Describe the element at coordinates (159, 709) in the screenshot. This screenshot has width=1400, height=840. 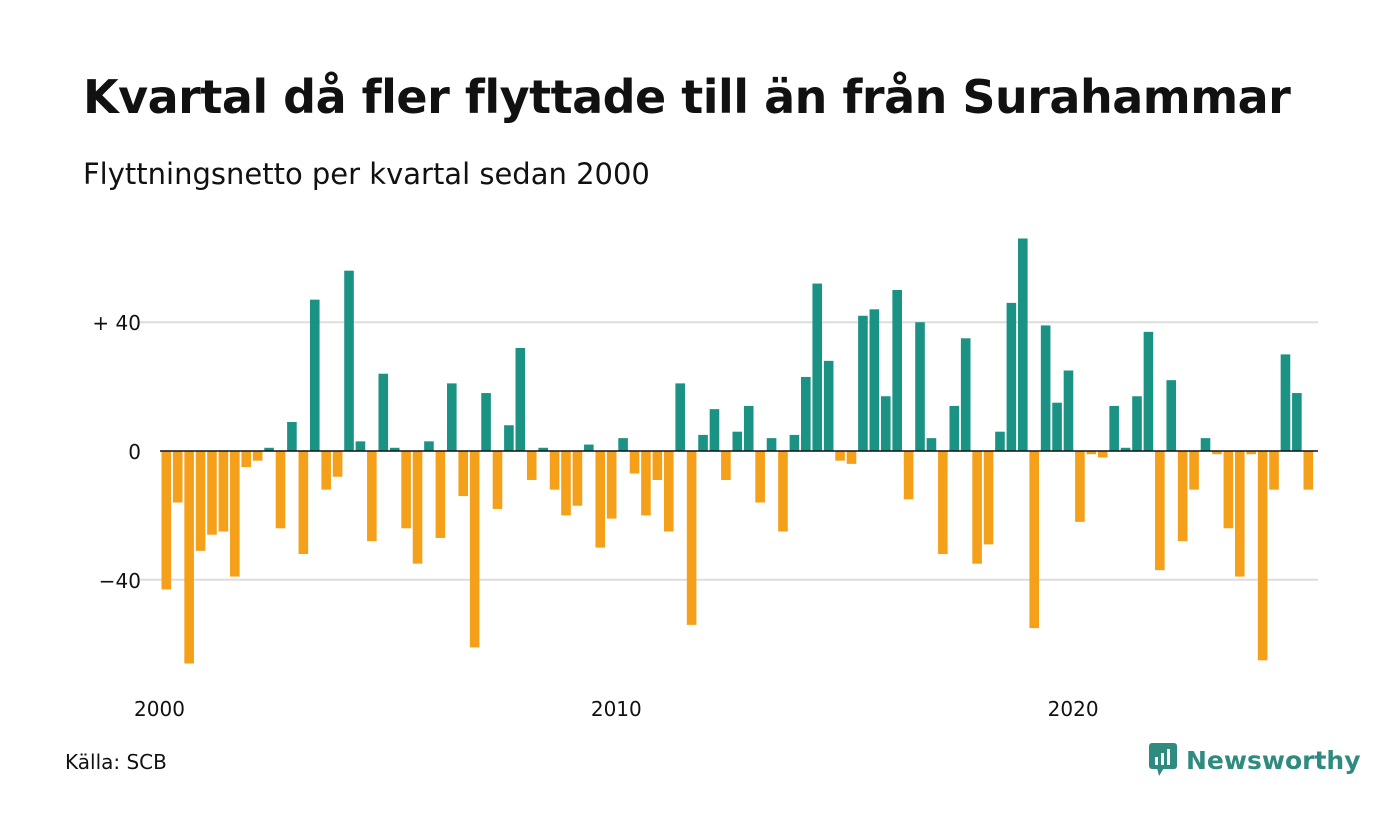
I see `x-tick-label: 2000` at that location.